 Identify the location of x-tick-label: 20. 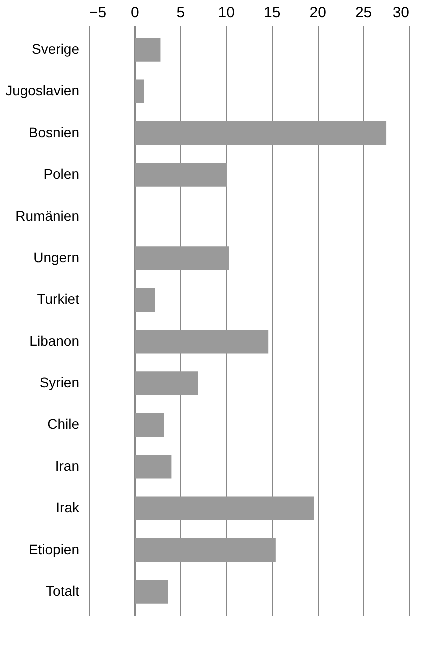
(318, 13).